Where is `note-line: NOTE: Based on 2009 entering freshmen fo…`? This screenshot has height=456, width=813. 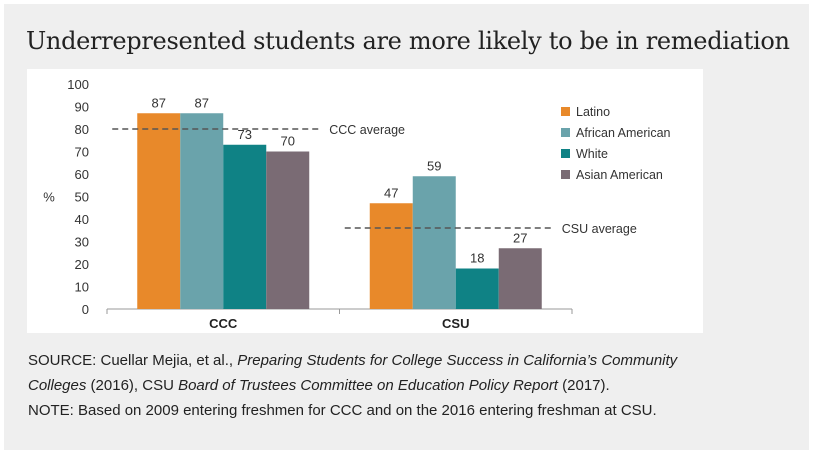 note-line: NOTE: Based on 2009 entering freshmen fo… is located at coordinates (342, 410).